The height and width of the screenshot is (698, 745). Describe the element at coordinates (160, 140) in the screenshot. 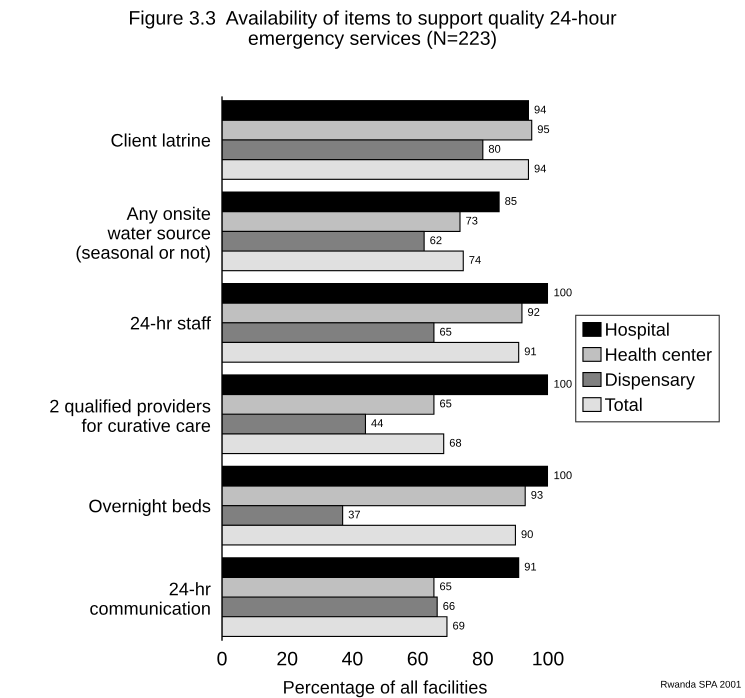

I see `y-tick-label: Client latrine` at that location.